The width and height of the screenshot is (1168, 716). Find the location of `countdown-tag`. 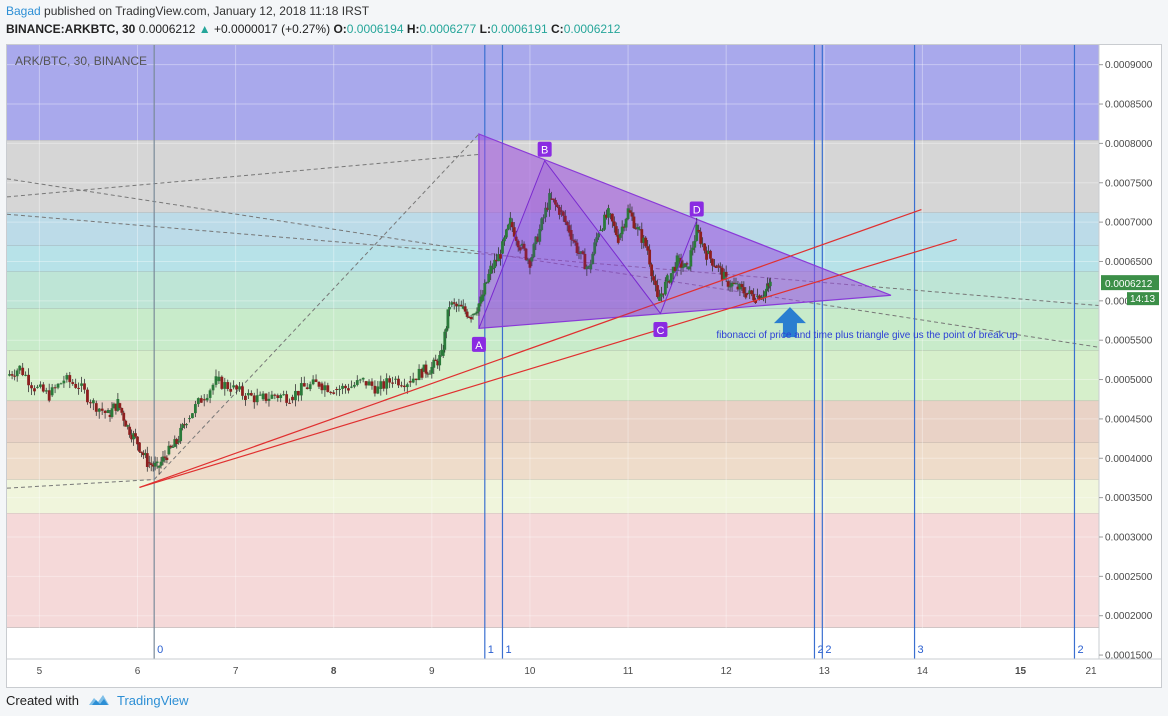

countdown-tag is located at coordinates (1143, 299).